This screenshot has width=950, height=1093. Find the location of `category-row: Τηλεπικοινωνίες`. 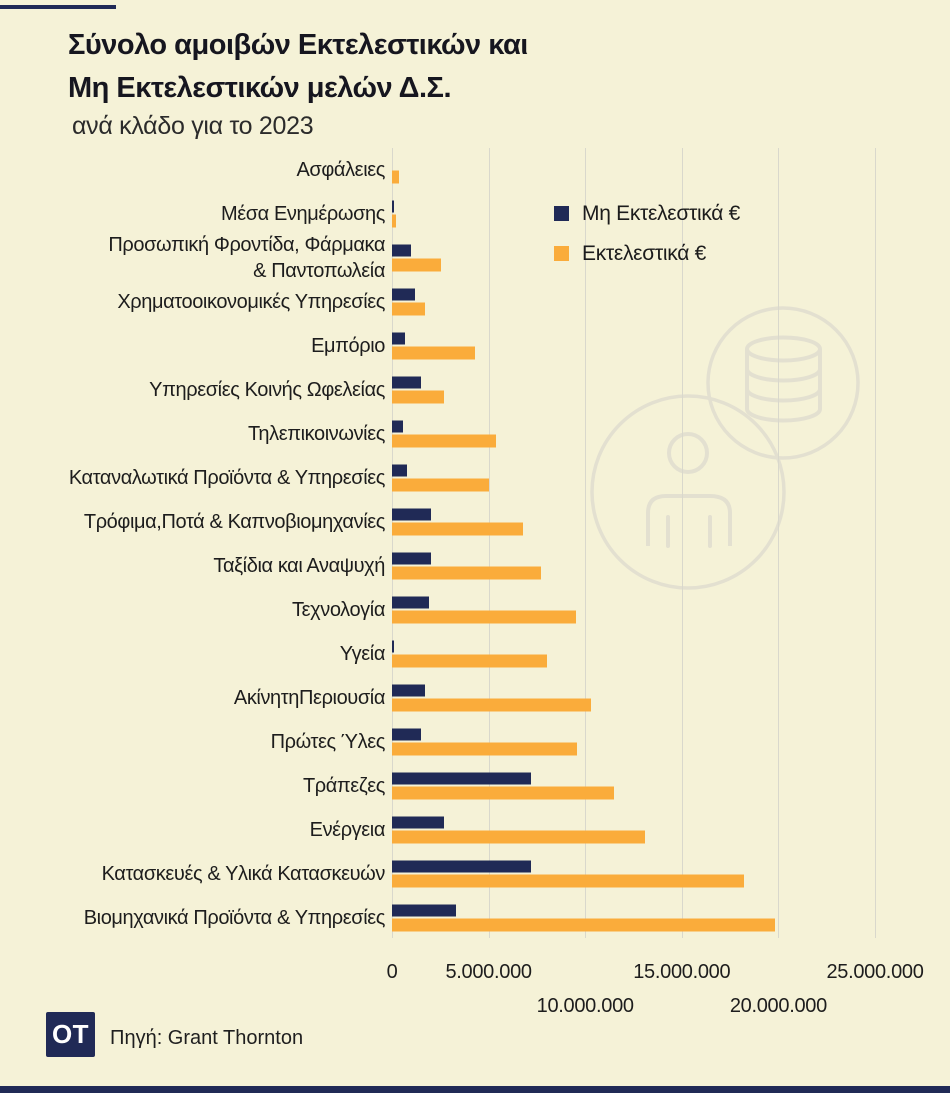

category-row: Τηλεπικοινωνίες is located at coordinates (475, 434).